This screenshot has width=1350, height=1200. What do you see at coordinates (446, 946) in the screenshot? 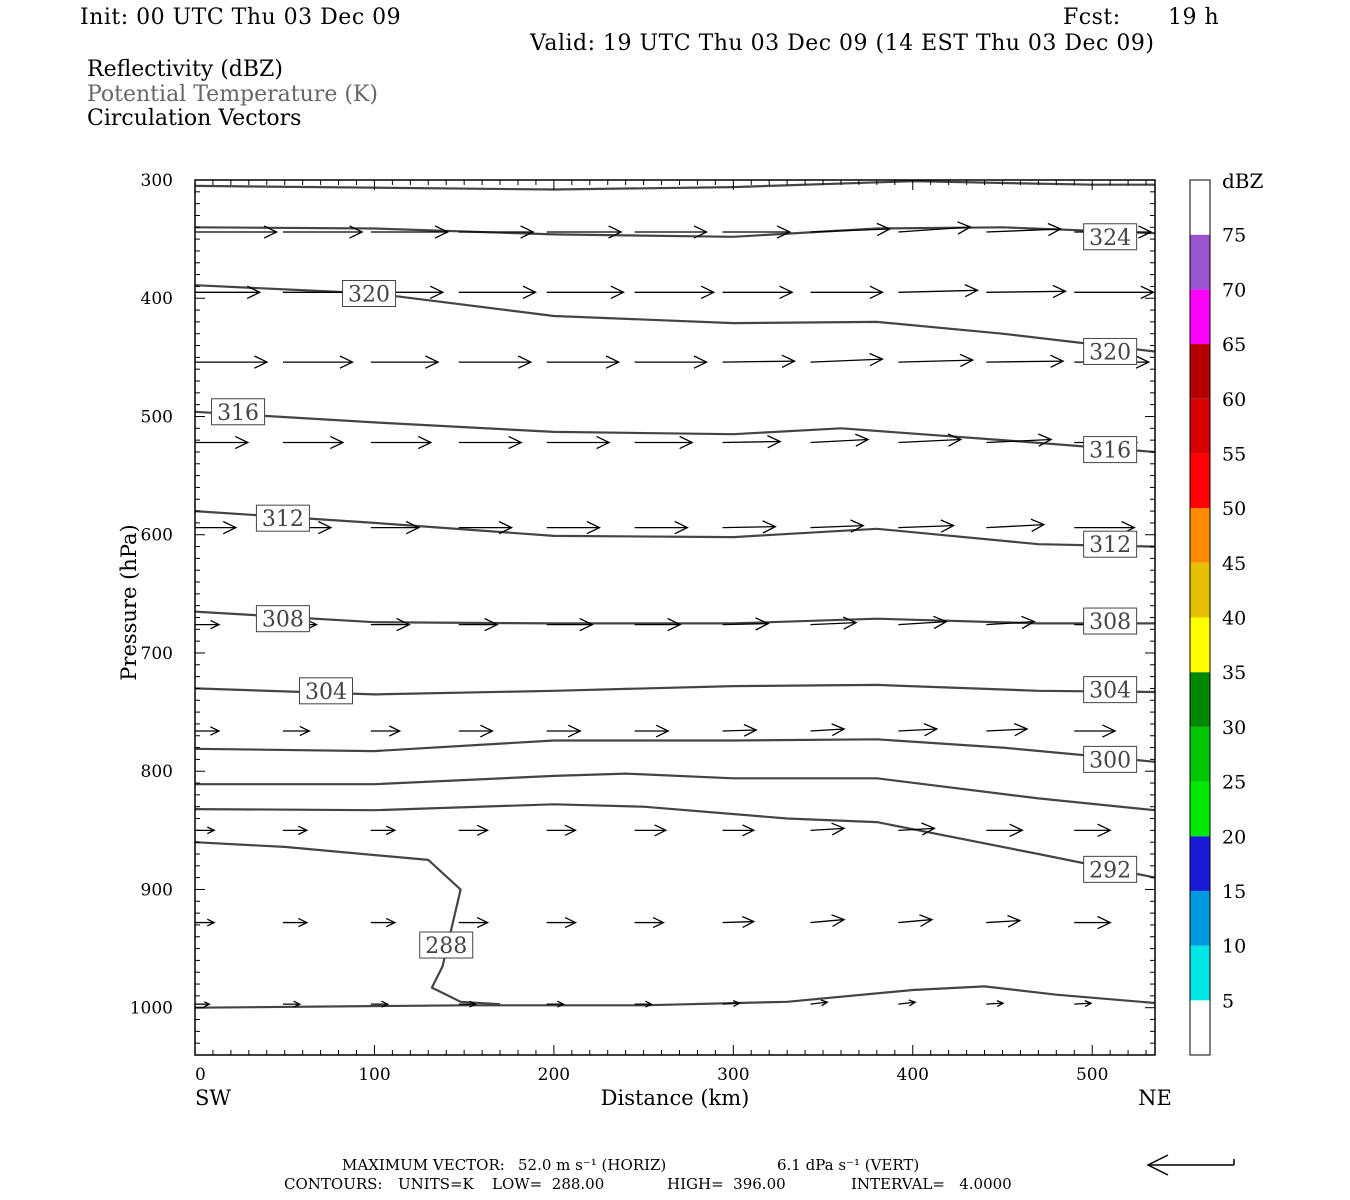
I see `contour-label: 288` at bounding box center [446, 946].